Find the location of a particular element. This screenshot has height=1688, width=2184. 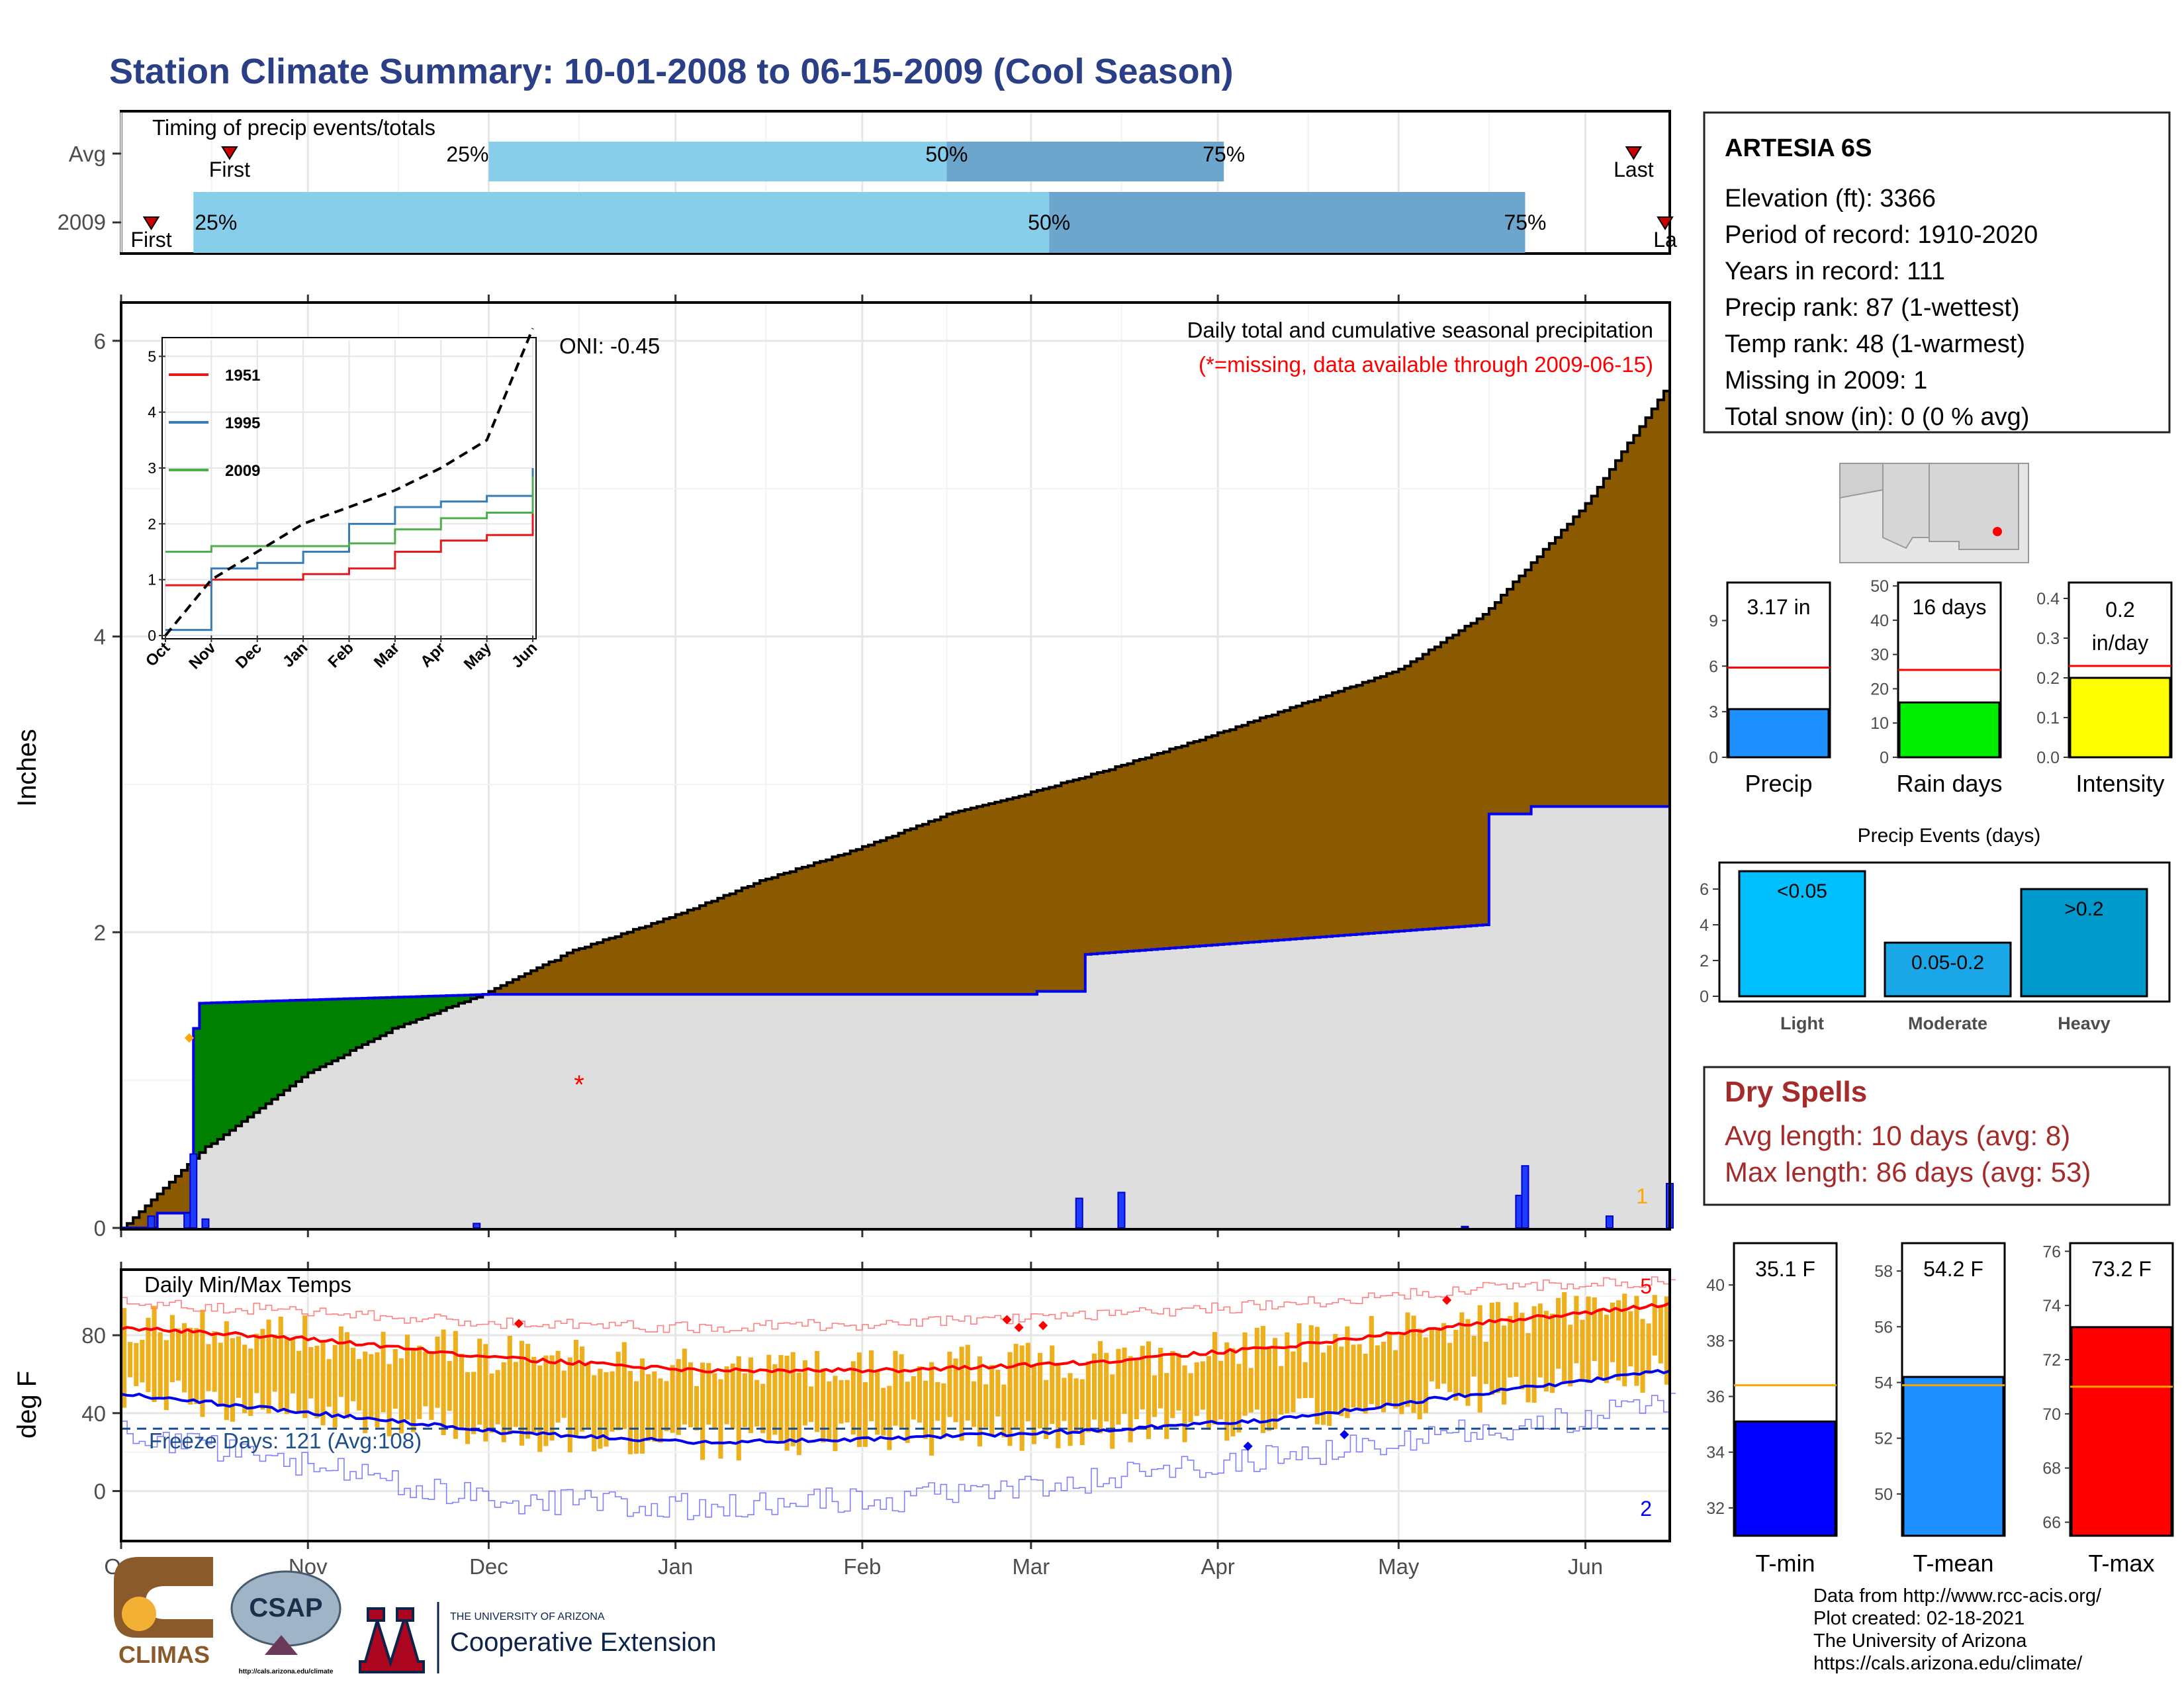

record-high-marker-icon is located at coordinates (1043, 1326).